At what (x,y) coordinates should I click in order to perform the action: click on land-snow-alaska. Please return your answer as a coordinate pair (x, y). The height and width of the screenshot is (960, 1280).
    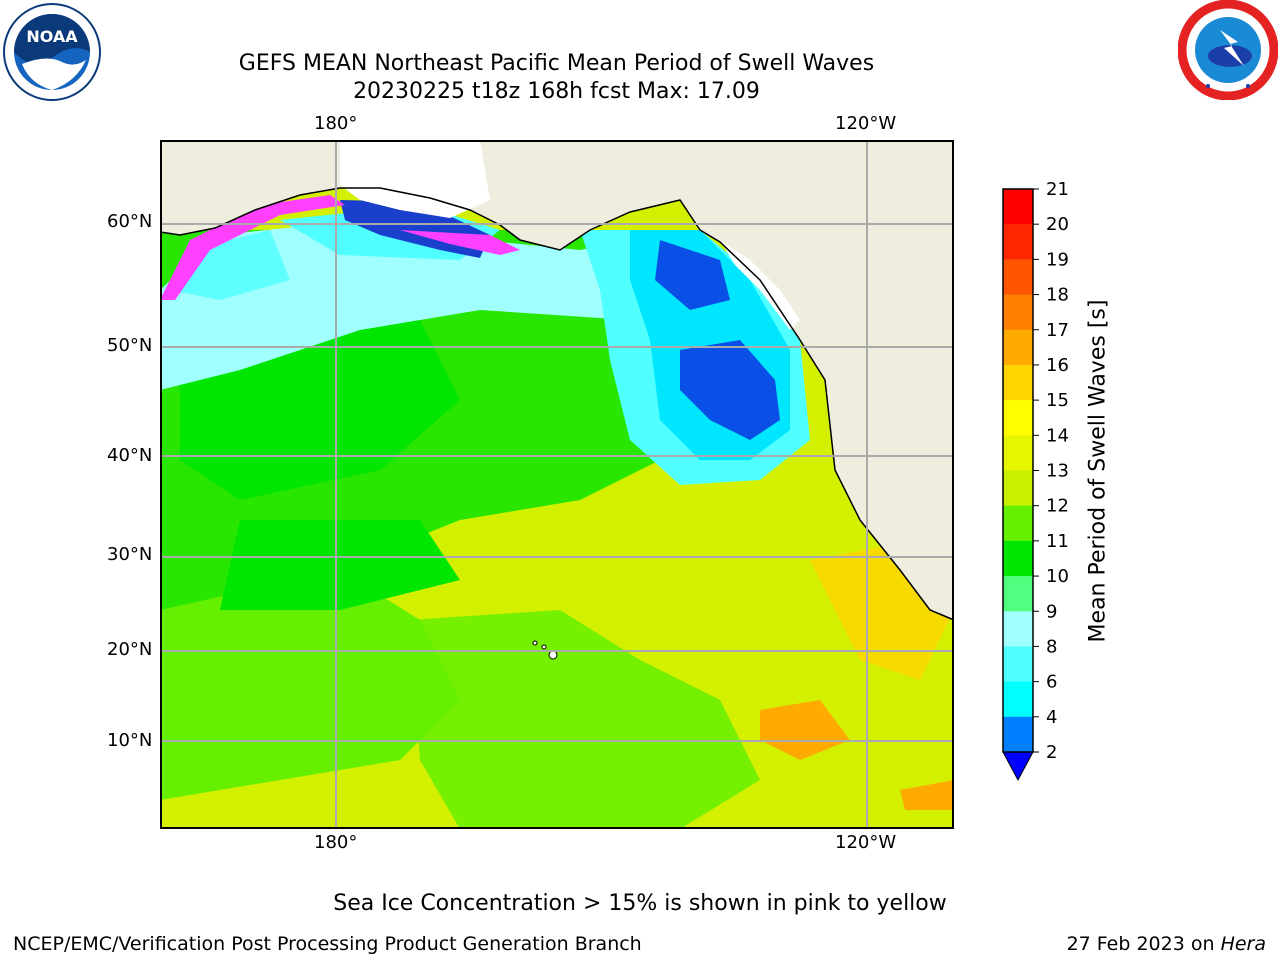
    Looking at the image, I should click on (415, 179).